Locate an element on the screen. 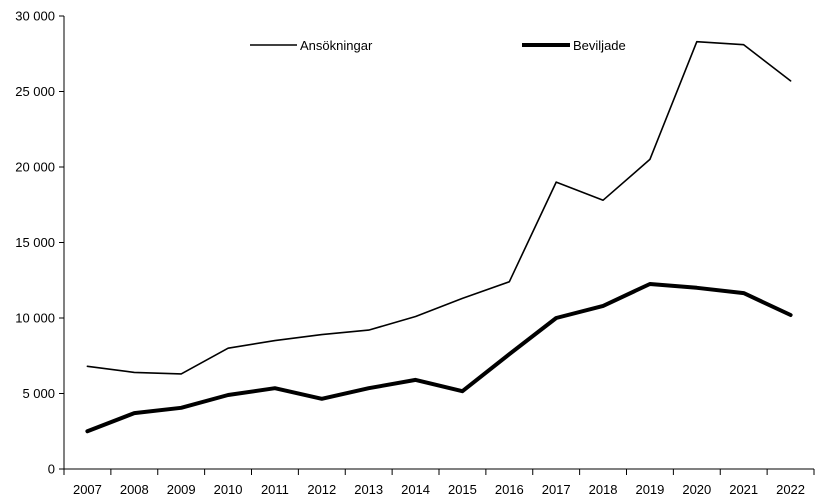  x-tick-label: 2016 is located at coordinates (509, 489).